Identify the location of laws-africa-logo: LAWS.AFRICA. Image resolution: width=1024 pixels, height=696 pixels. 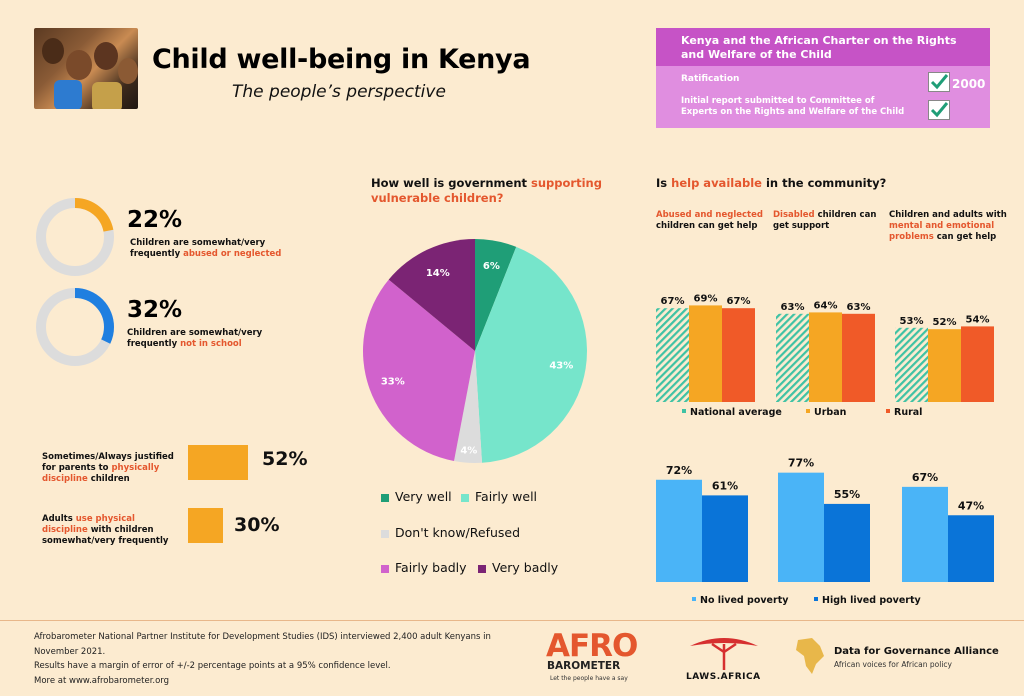
(723, 677).